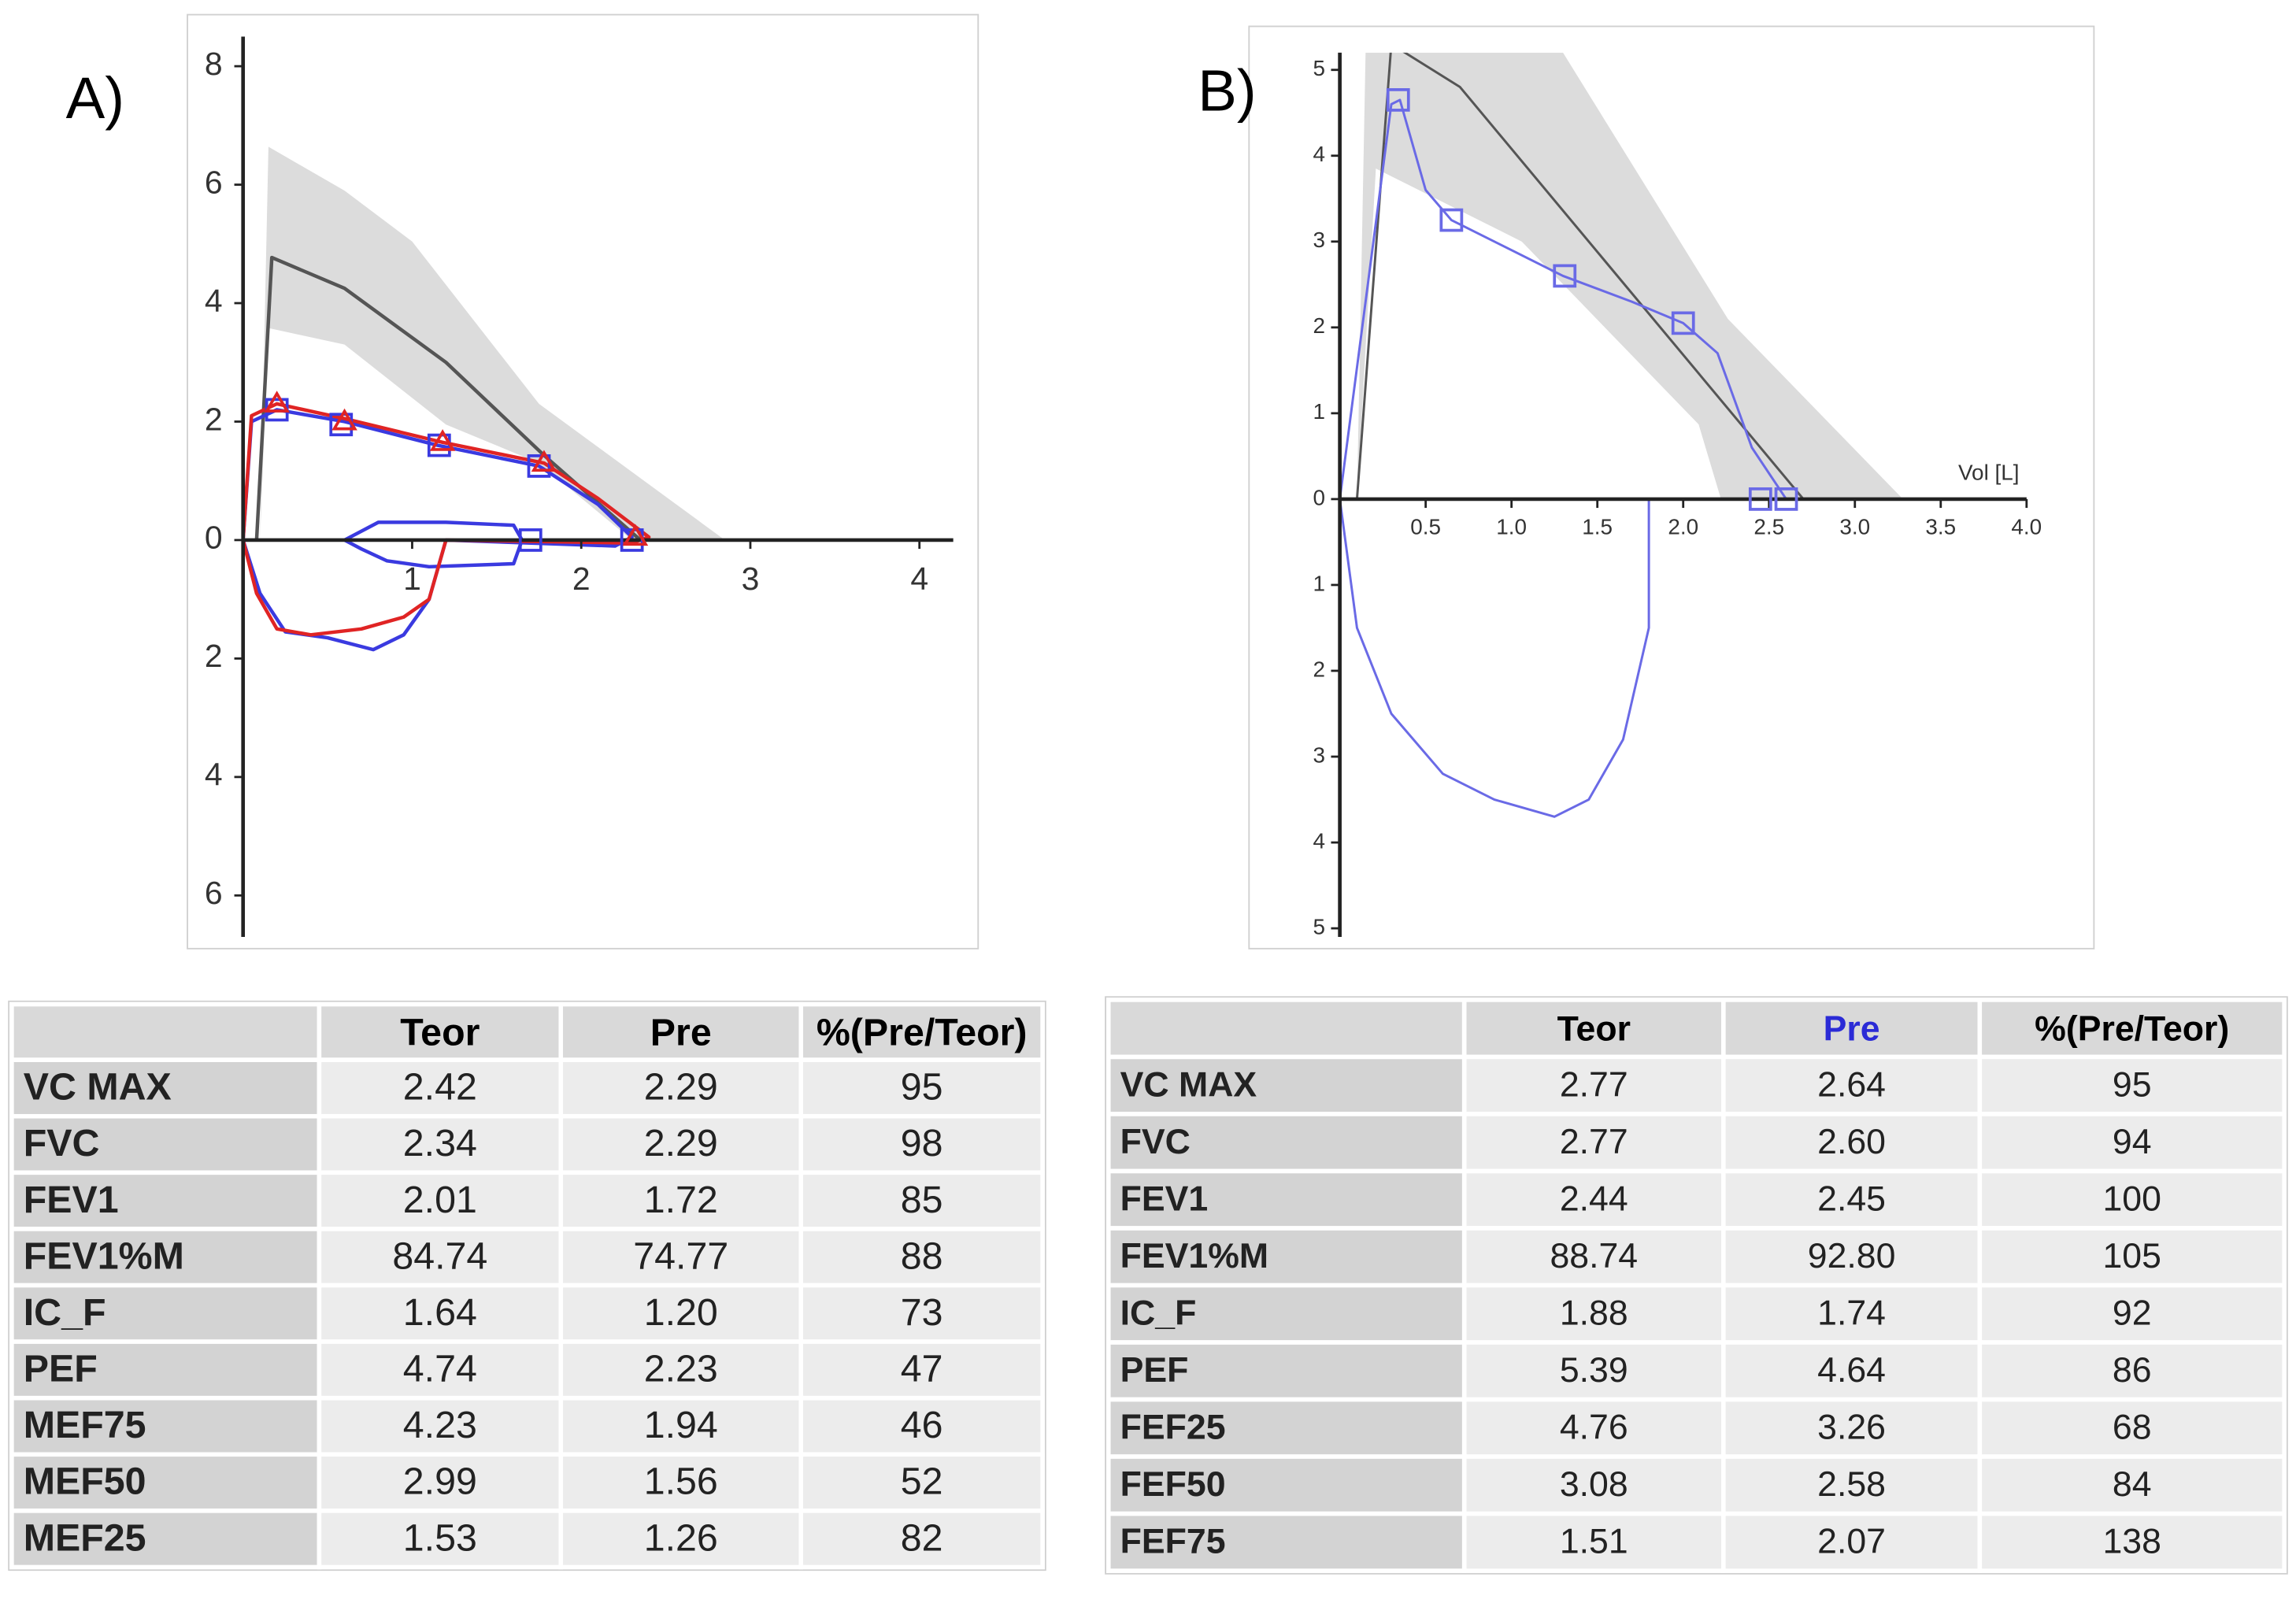  I want to click on cell-value: 1.53, so click(440, 1537).